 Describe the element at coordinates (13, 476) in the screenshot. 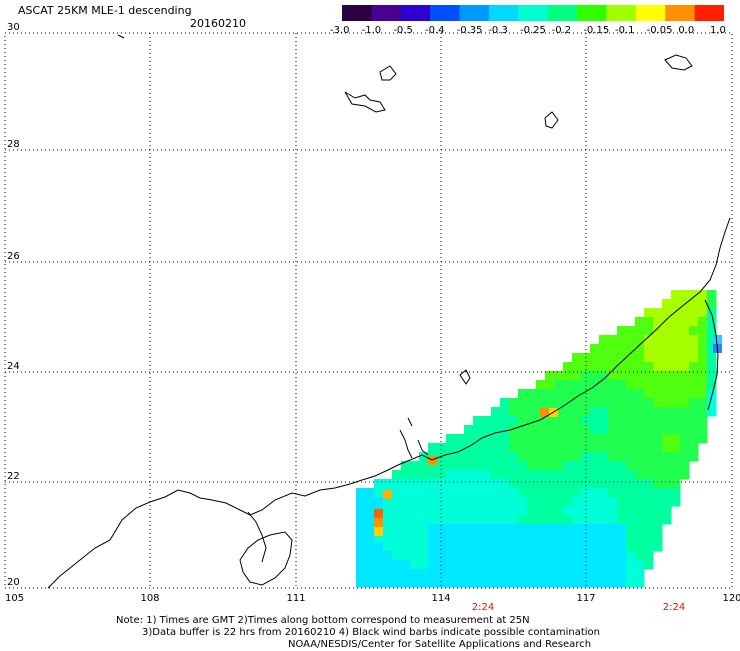

I see `y-tick-label: 22` at that location.